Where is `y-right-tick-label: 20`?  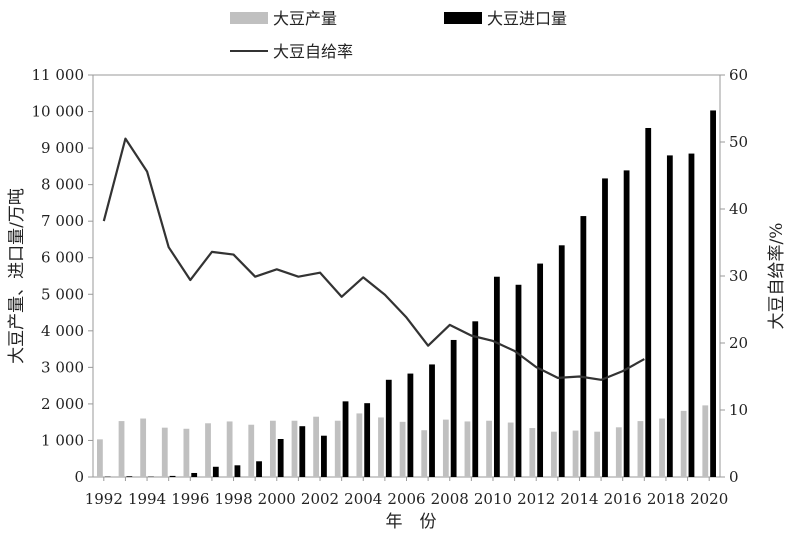
y-right-tick-label: 20 is located at coordinates (738, 343).